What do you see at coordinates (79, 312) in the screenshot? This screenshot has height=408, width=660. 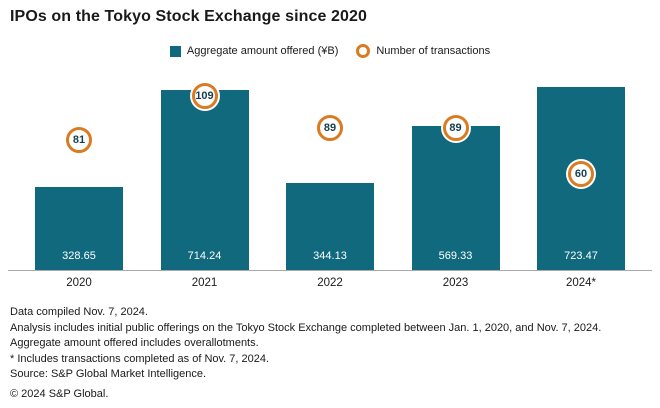 I see `footnote-line: Data compiled Nov. 7, 2024.` at bounding box center [79, 312].